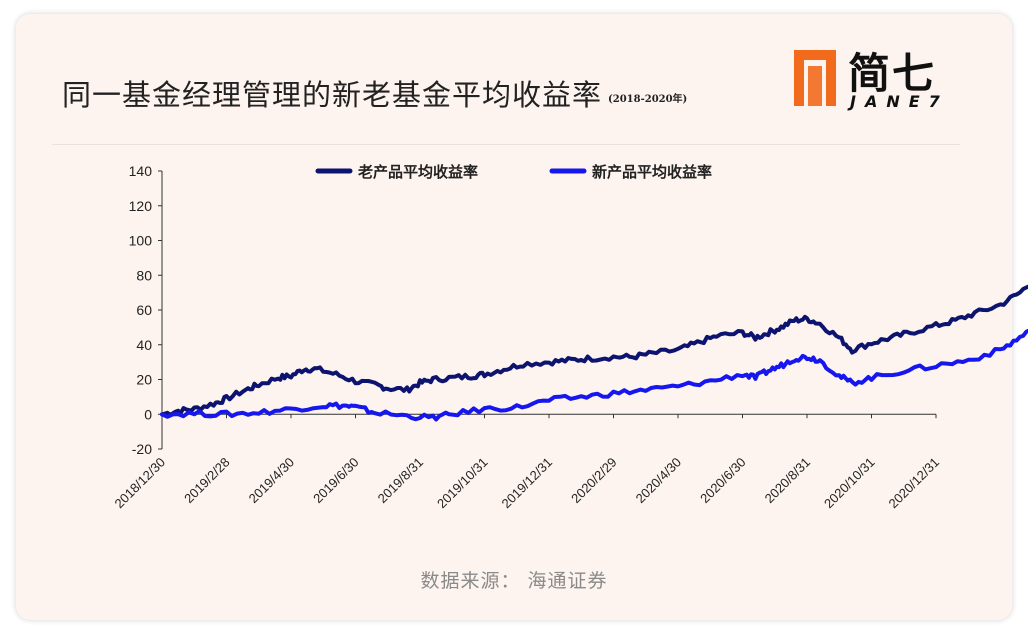 The height and width of the screenshot is (635, 1028). I want to click on x-tick-label: 2019/2/28, so click(207, 481).